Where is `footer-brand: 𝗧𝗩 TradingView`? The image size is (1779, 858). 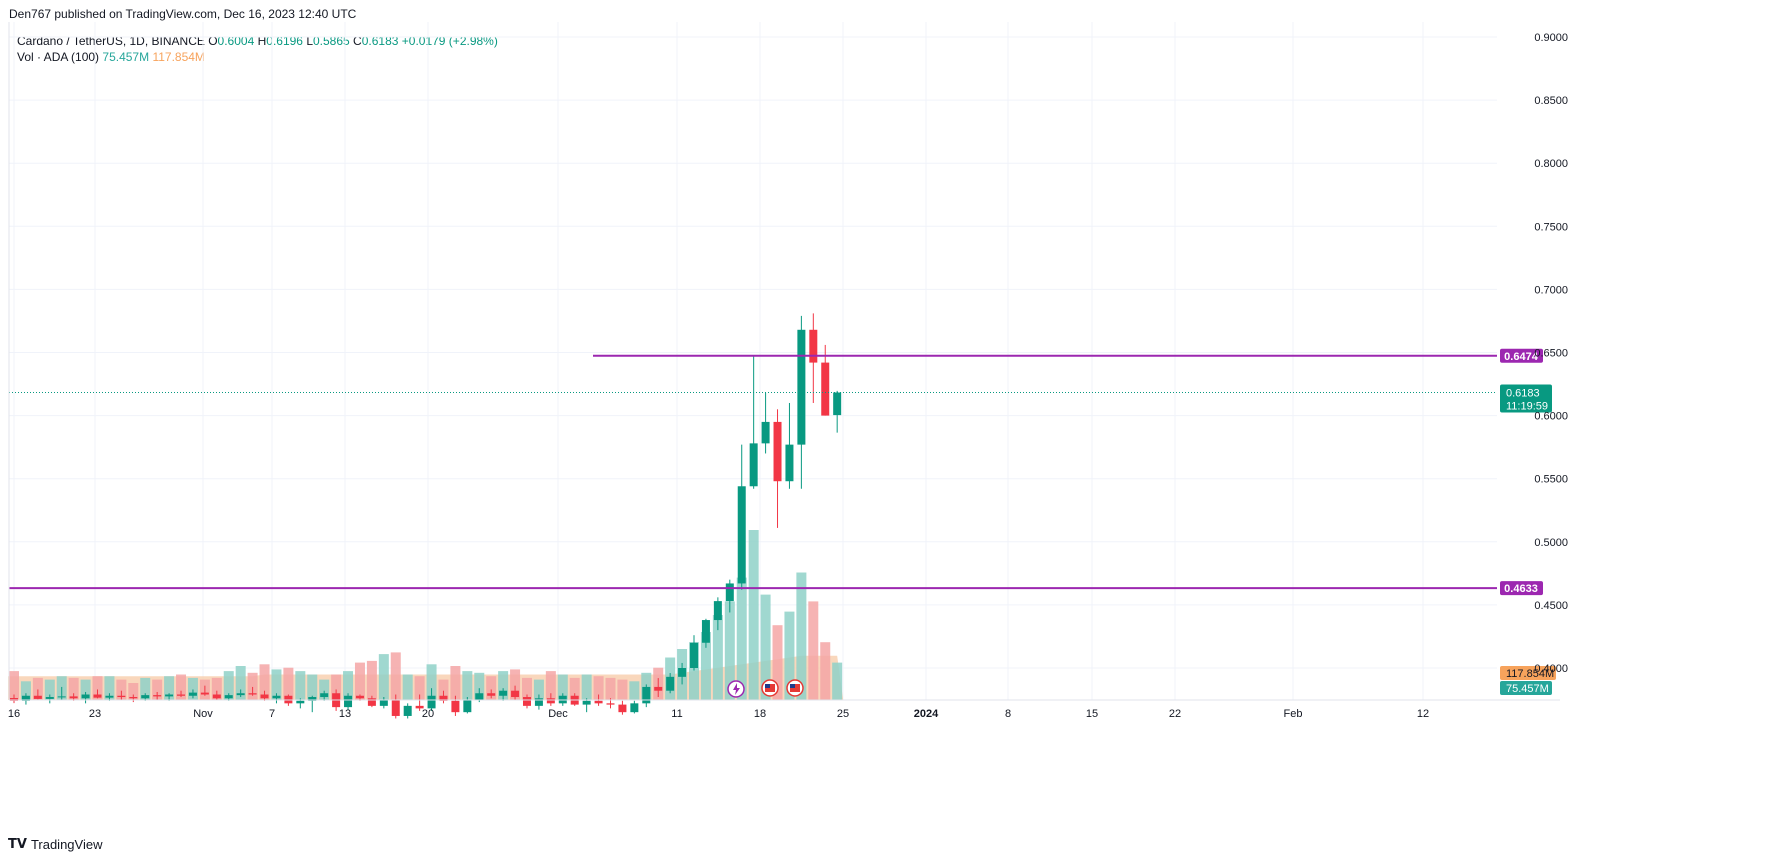
footer-brand: 𝗧𝗩 TradingView is located at coordinates (55, 844).